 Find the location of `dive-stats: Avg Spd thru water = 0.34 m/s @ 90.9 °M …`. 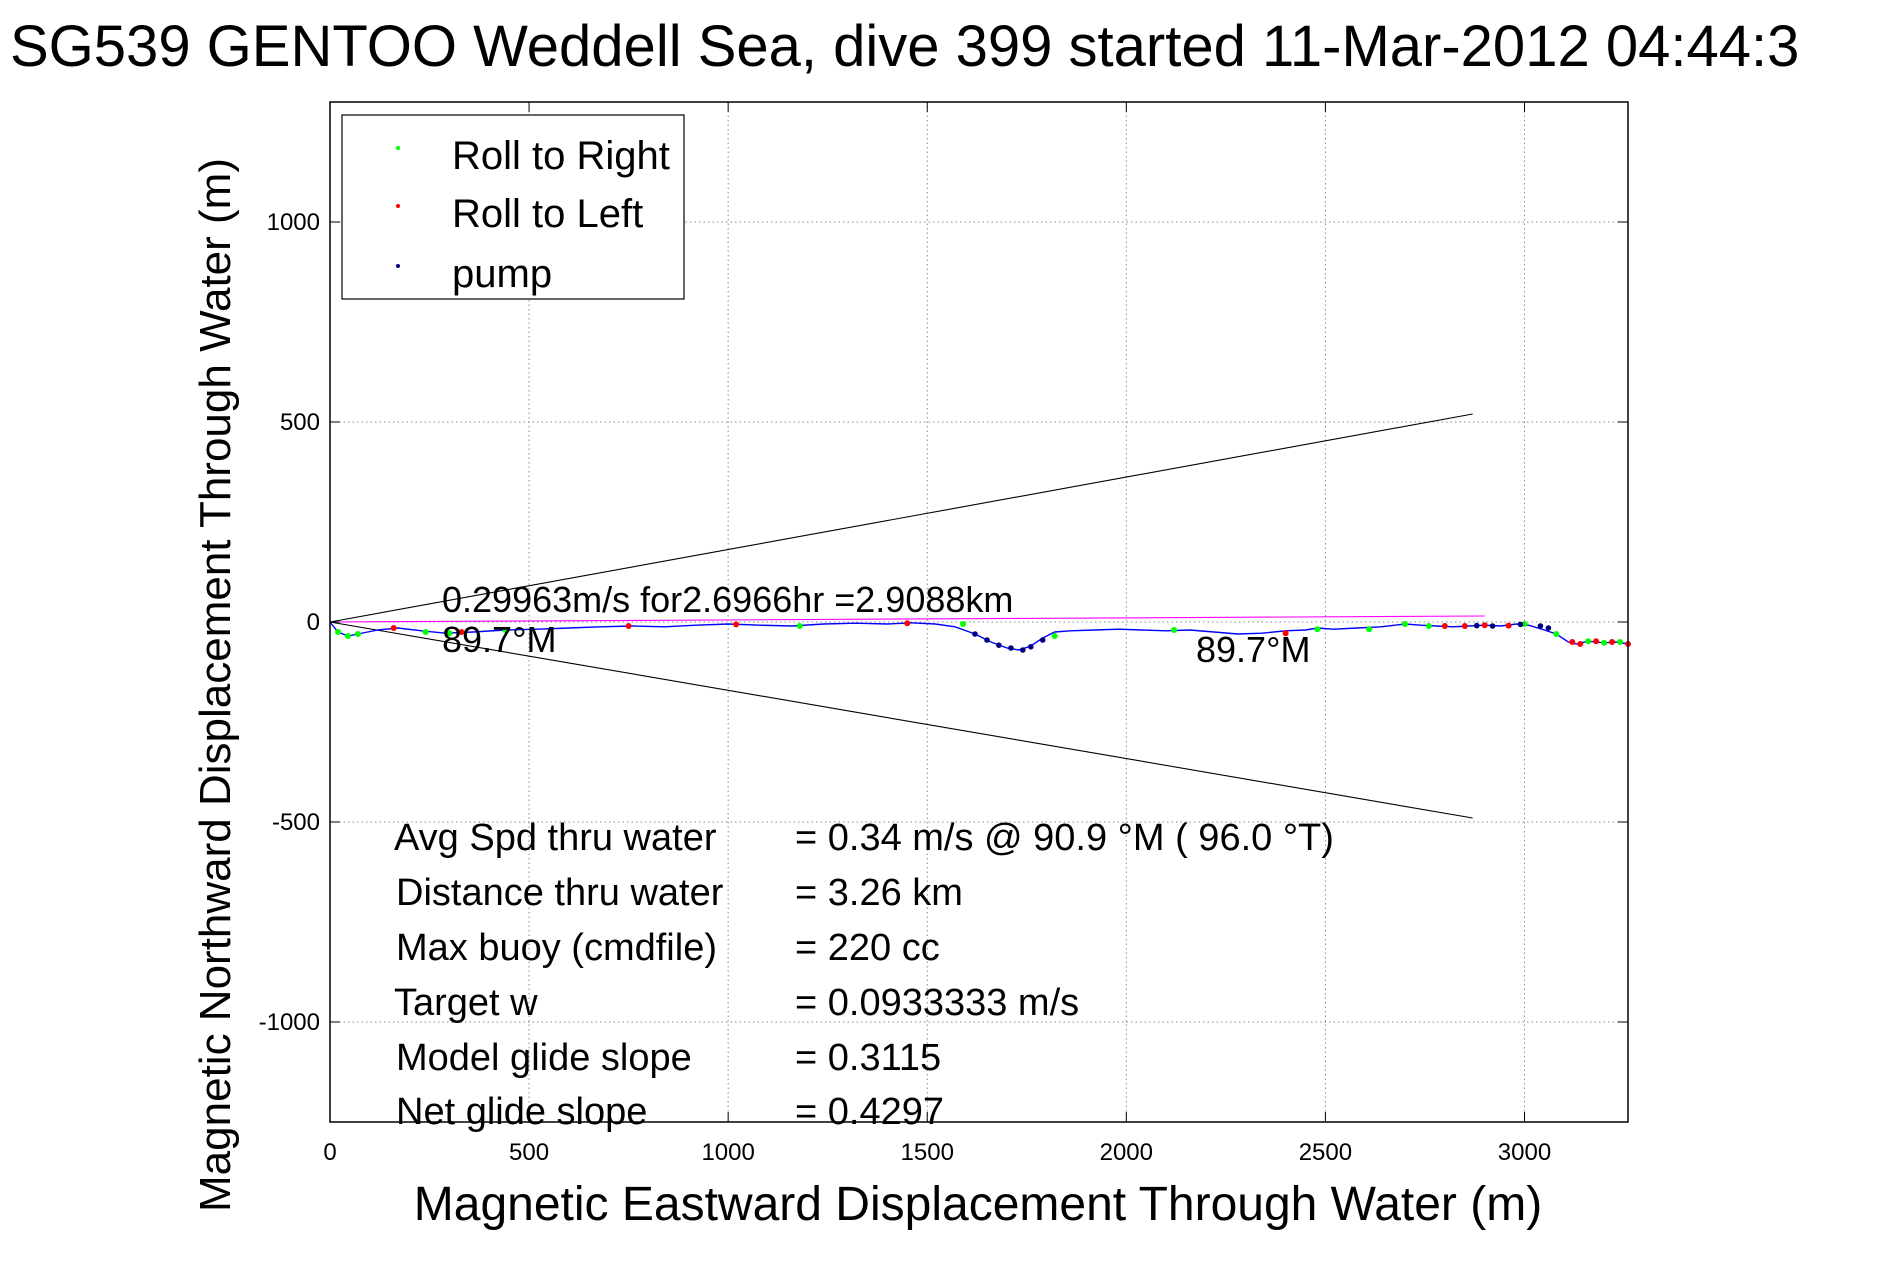

dive-stats: Avg Spd thru water = 0.34 m/s @ 90.9 °M … is located at coordinates (864, 975).